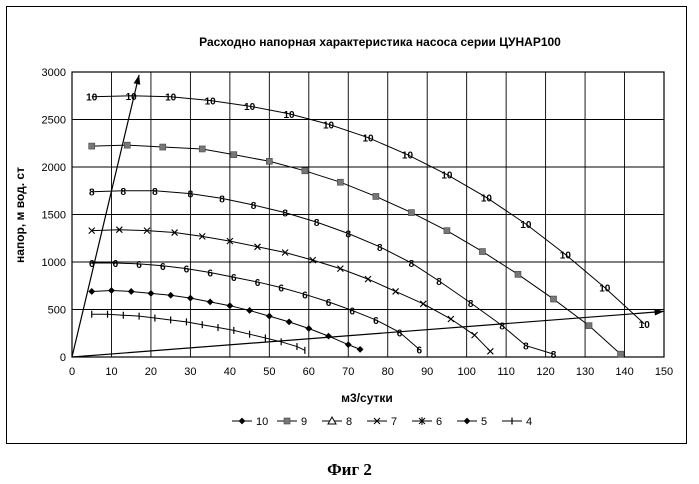 This screenshot has width=699, height=484. Describe the element at coordinates (472, 422) in the screenshot. I see `legend-item-5: 5` at that location.